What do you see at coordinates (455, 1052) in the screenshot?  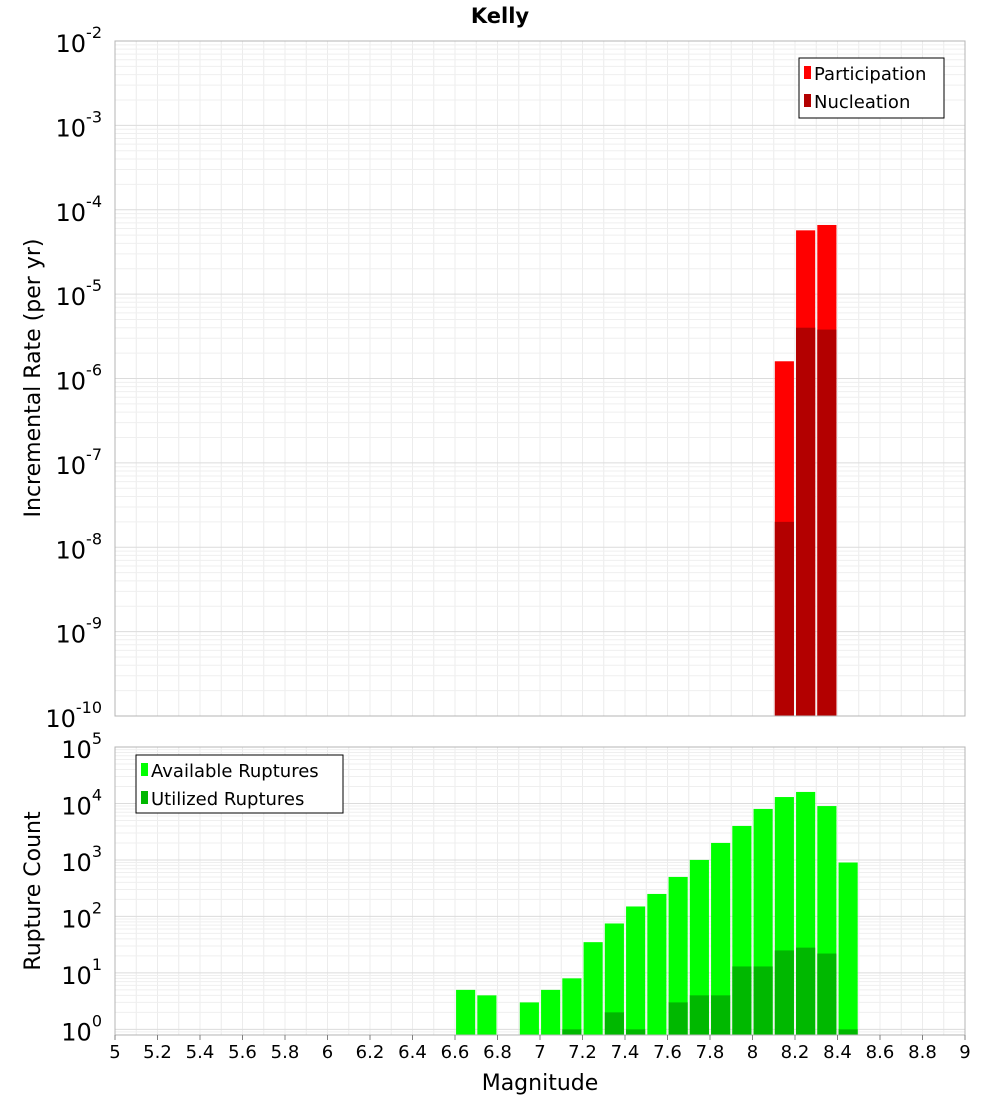 I see `x-tick-label: 6.6` at bounding box center [455, 1052].